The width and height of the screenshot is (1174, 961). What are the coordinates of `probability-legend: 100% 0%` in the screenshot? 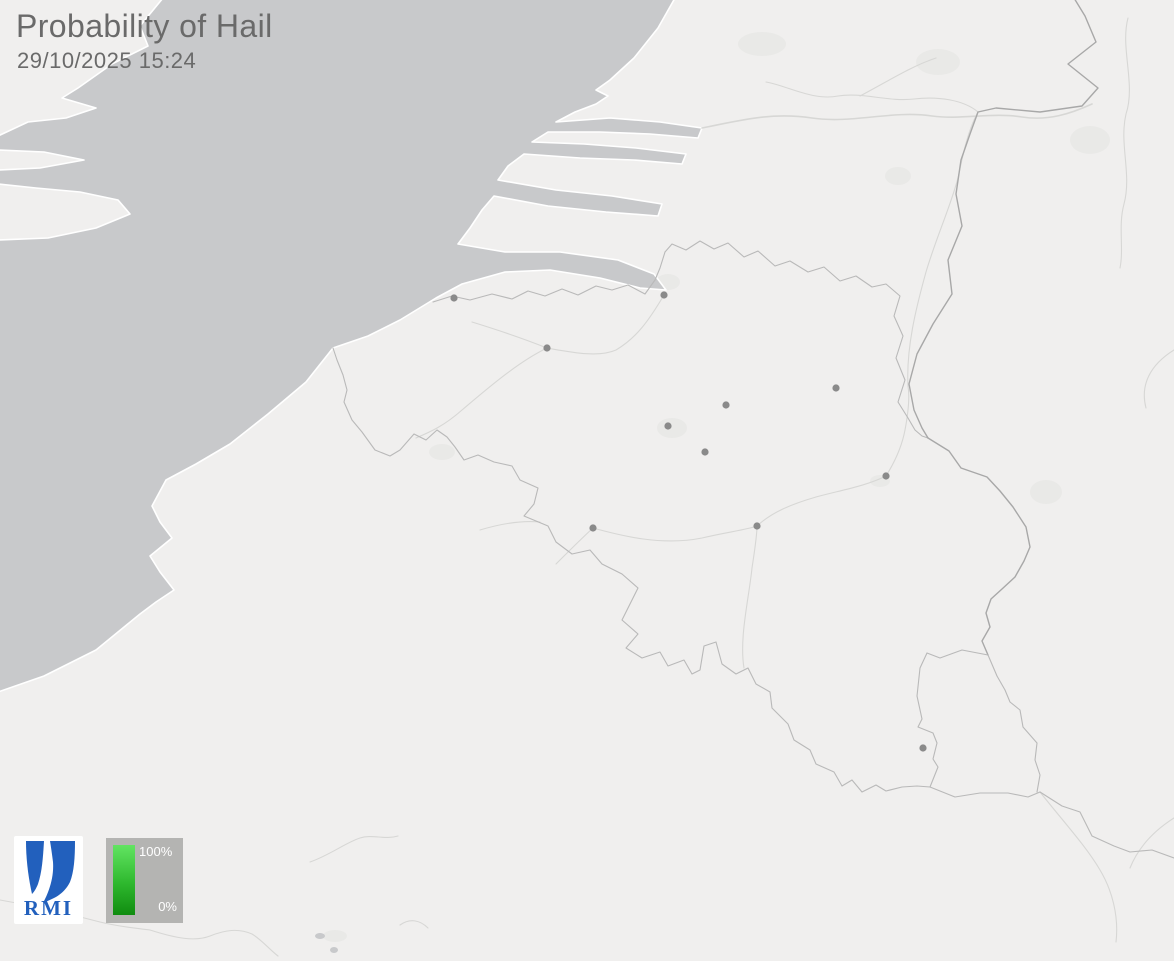 It's located at (144, 880).